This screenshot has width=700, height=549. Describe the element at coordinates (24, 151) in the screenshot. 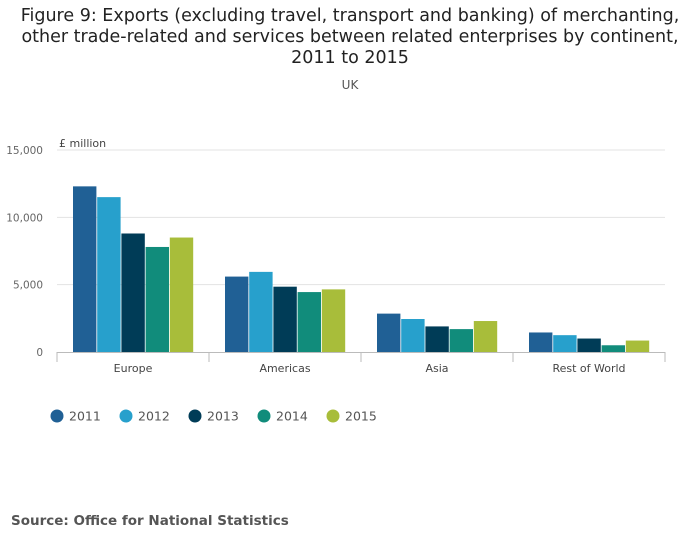

I see `y-tick-label: 15,000` at that location.